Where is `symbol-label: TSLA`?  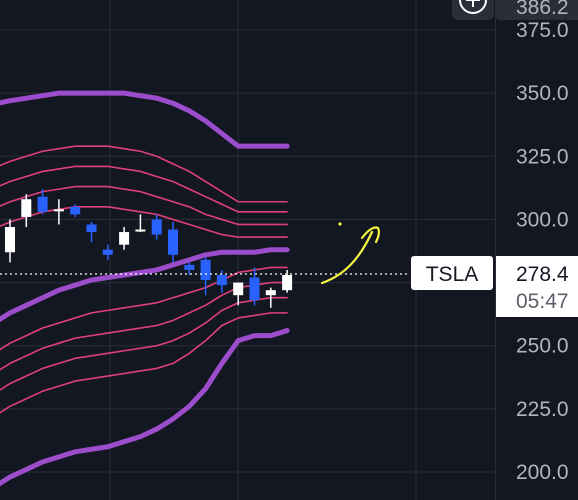 symbol-label: TSLA is located at coordinates (452, 273).